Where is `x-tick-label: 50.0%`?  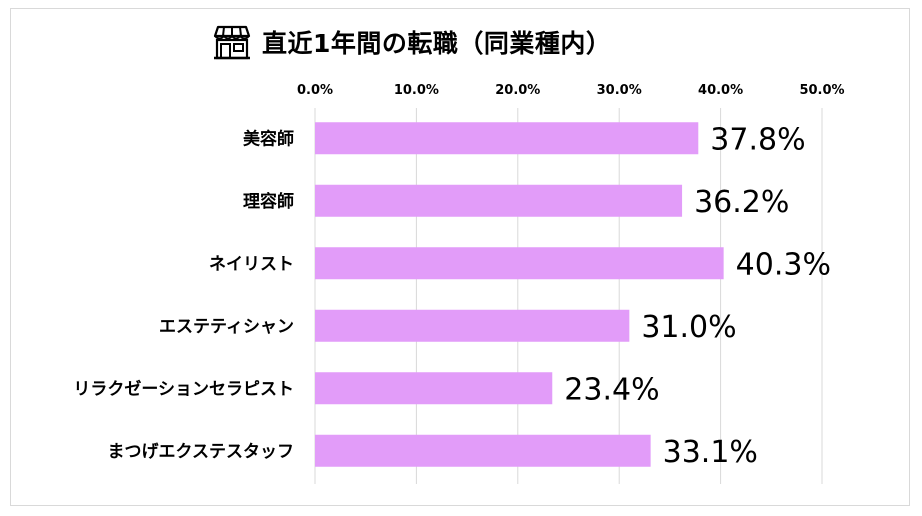
x-tick-label: 50.0% is located at coordinates (821, 90).